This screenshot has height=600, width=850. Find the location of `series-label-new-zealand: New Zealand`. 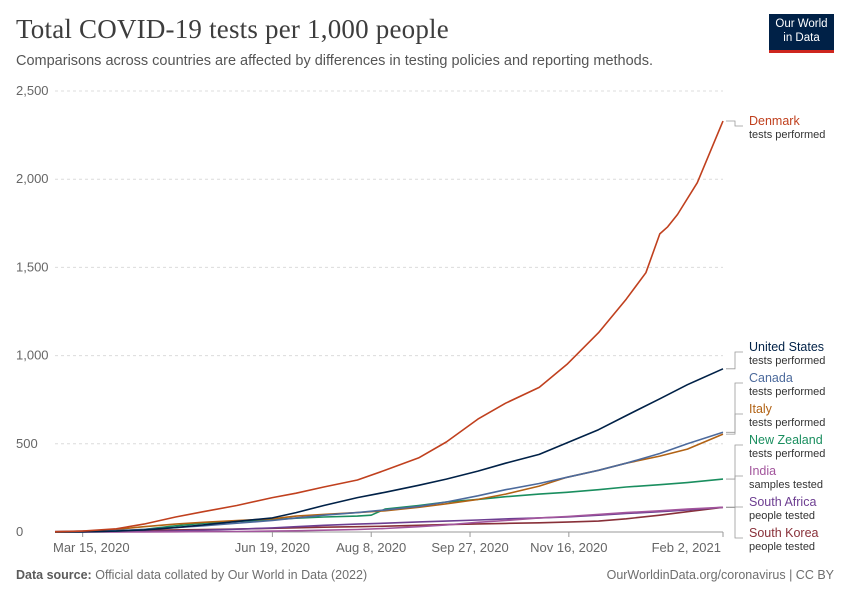

series-label-new-zealand: New Zealand is located at coordinates (786, 440).